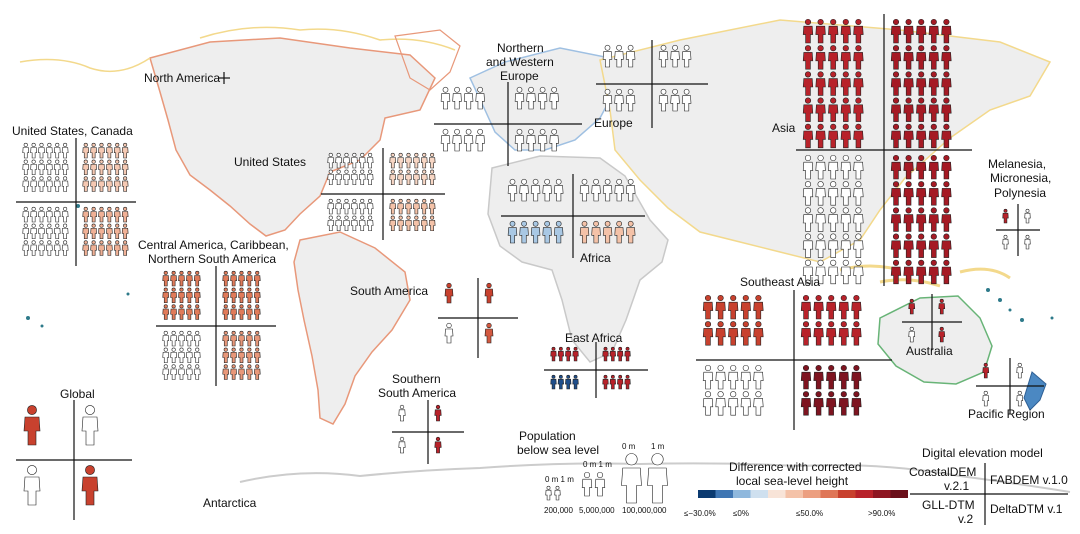 Image resolution: width=1080 pixels, height=534 pixels. I want to click on panel-united-states, so click(383, 194).